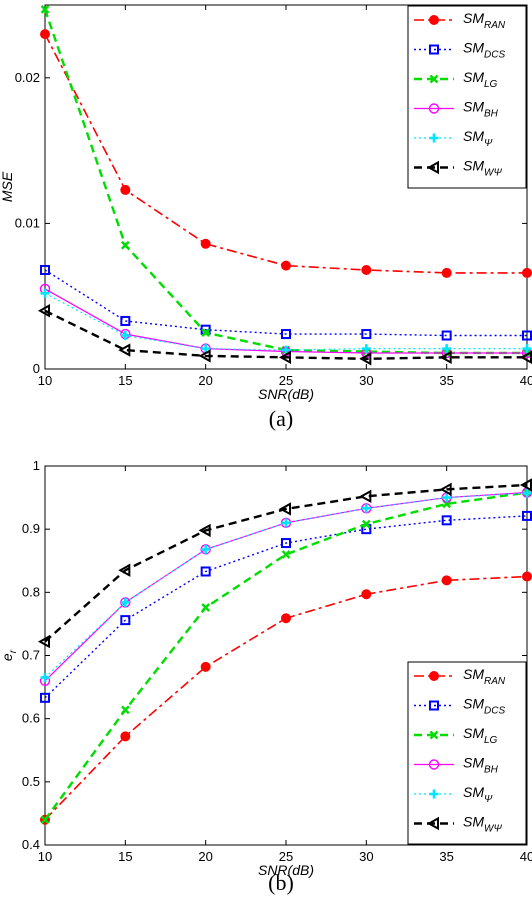 Image resolution: width=532 pixels, height=900 pixels. I want to click on series-wpsi, so click(284, 335).